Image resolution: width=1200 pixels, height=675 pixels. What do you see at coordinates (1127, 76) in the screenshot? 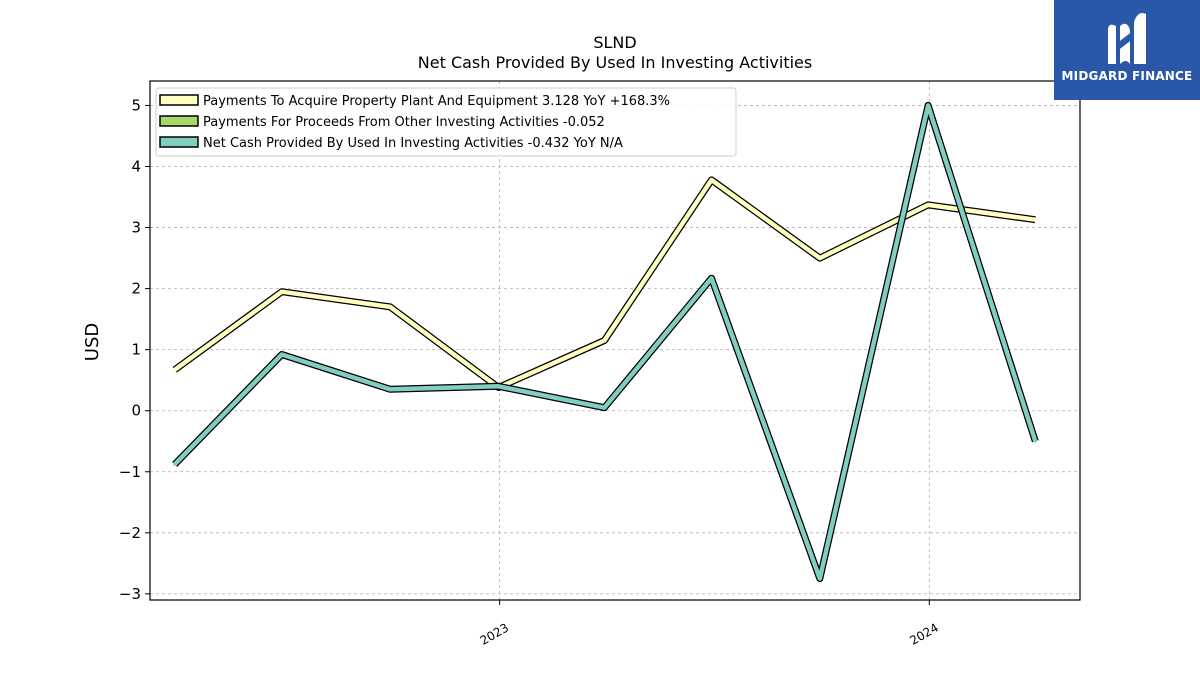
I see `brand-name: MIDGARD FINANCE` at bounding box center [1127, 76].